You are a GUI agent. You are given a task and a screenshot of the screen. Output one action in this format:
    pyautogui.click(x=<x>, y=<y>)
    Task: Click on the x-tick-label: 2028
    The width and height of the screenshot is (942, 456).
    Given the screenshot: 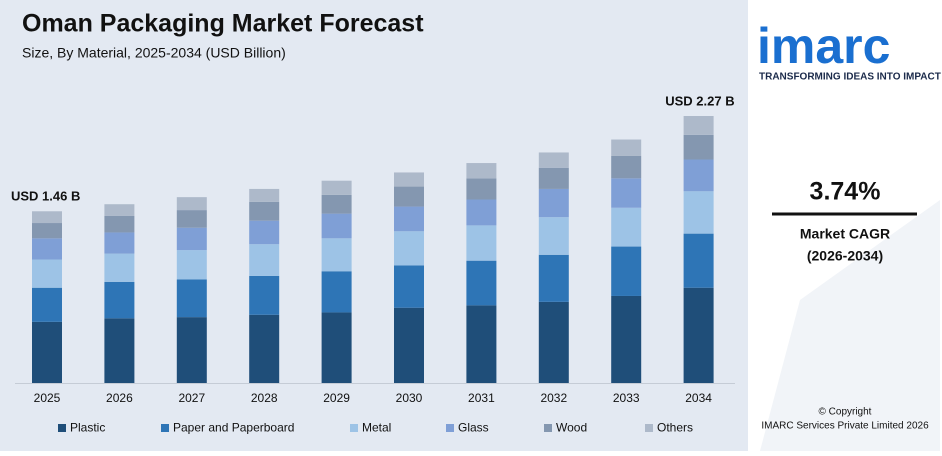 What is the action you would take?
    pyautogui.click(x=264, y=398)
    